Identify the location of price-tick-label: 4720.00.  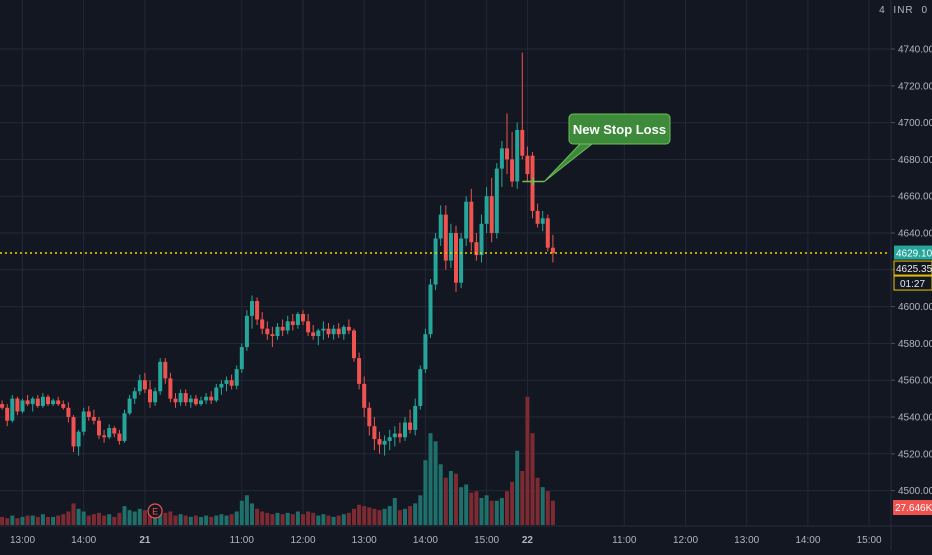
(915, 86).